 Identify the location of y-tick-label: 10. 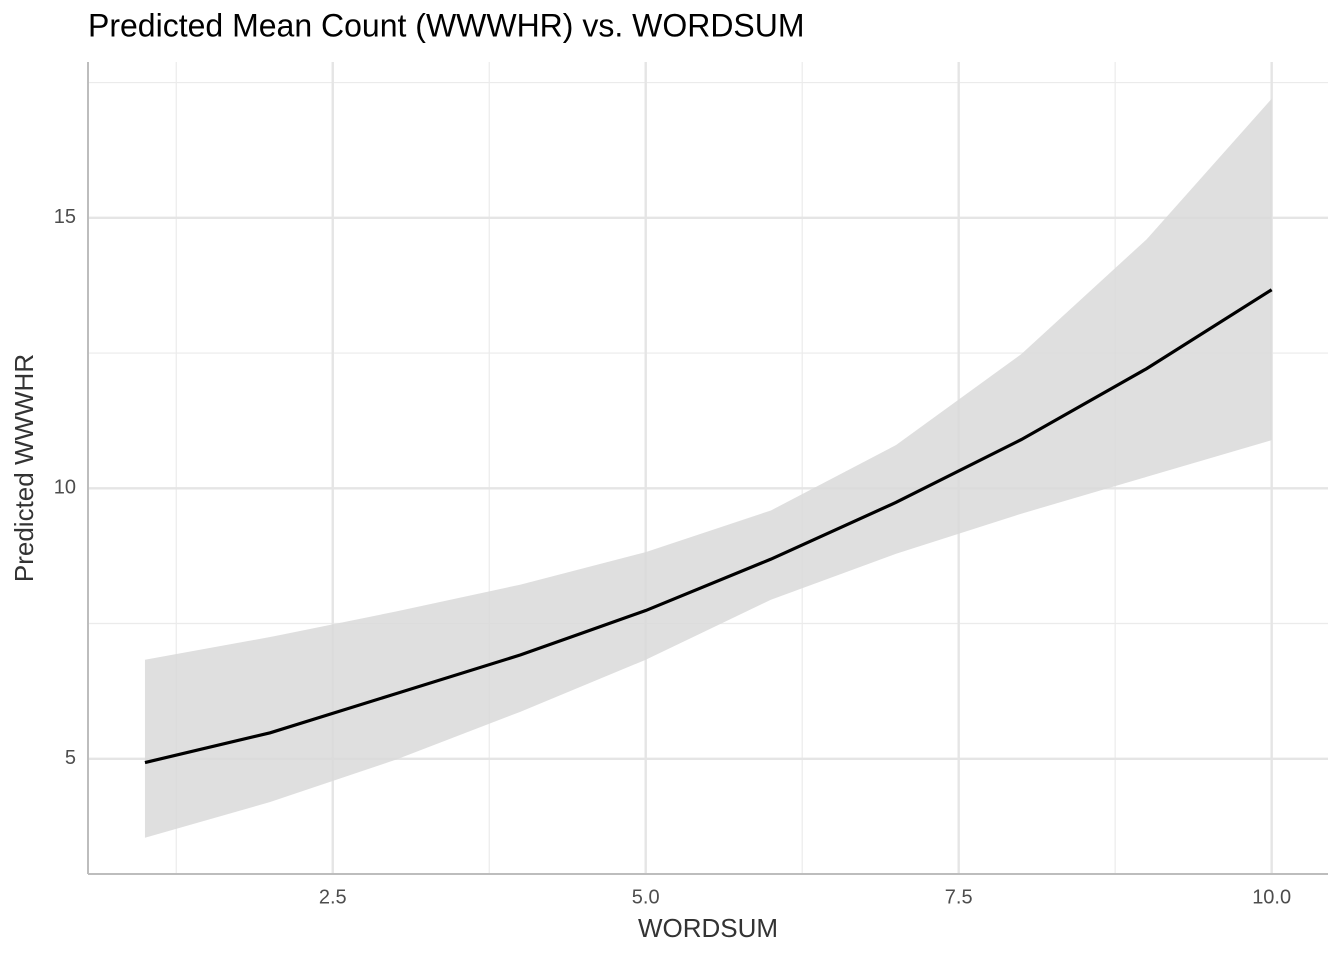
(65, 488).